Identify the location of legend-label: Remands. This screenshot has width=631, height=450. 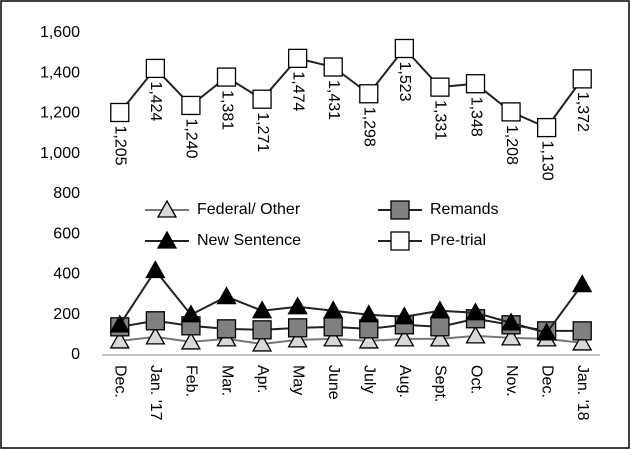
(464, 209).